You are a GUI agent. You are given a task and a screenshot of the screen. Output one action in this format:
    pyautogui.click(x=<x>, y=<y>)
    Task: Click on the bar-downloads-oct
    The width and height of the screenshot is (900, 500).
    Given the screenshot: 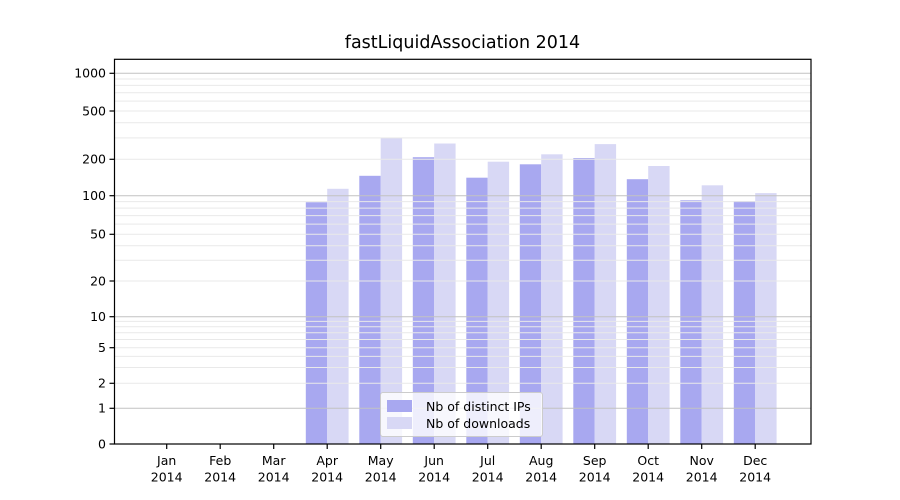 What is the action you would take?
    pyautogui.click(x=659, y=305)
    